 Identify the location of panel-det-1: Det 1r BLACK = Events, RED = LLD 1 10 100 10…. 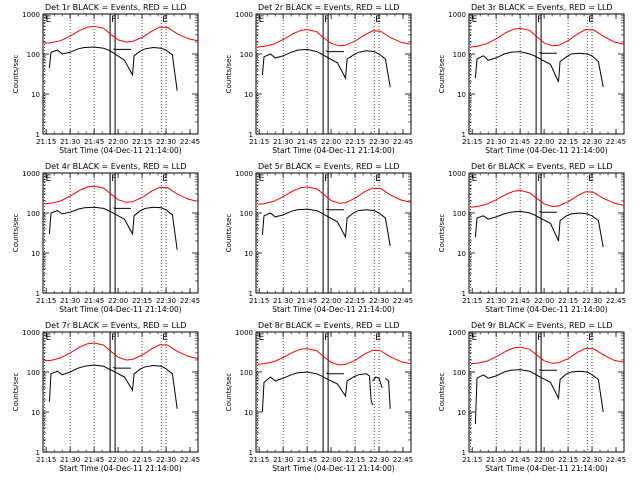
(106, 79).